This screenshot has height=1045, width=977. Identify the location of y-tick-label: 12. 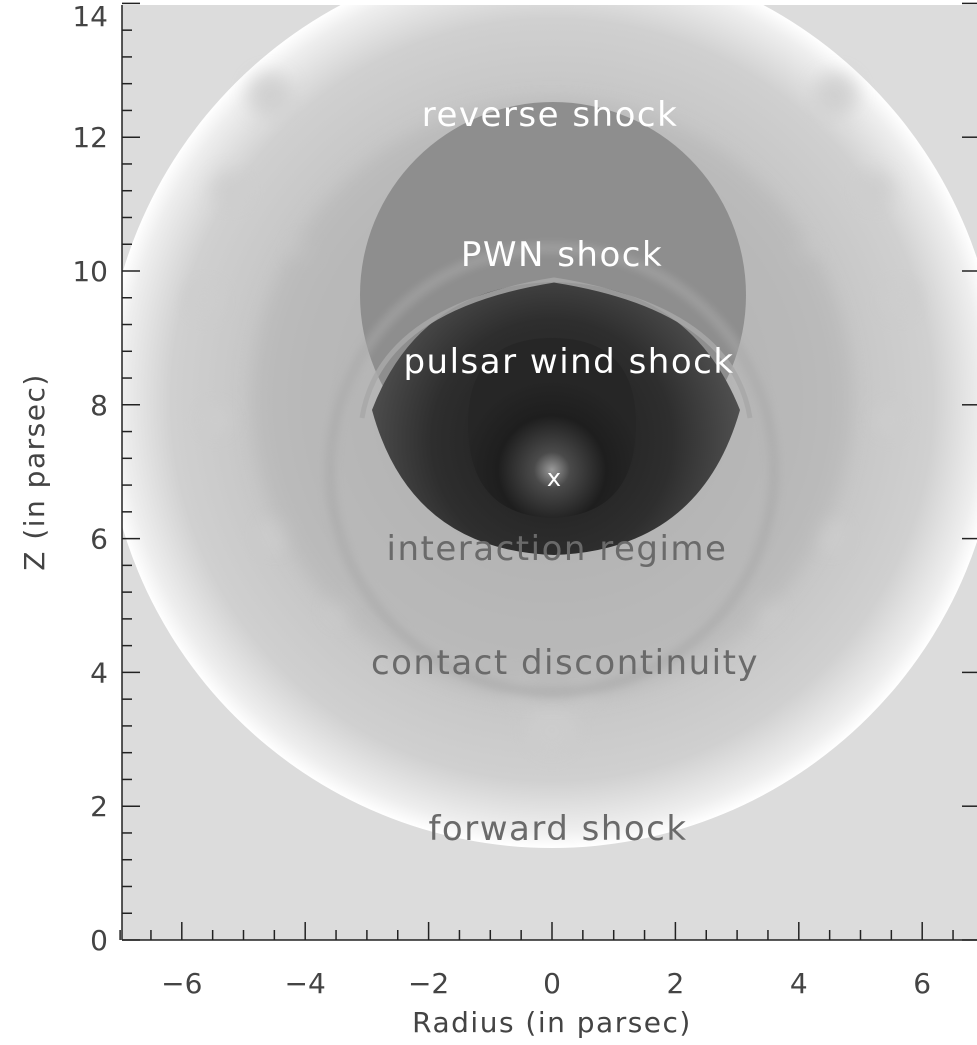
(90, 137).